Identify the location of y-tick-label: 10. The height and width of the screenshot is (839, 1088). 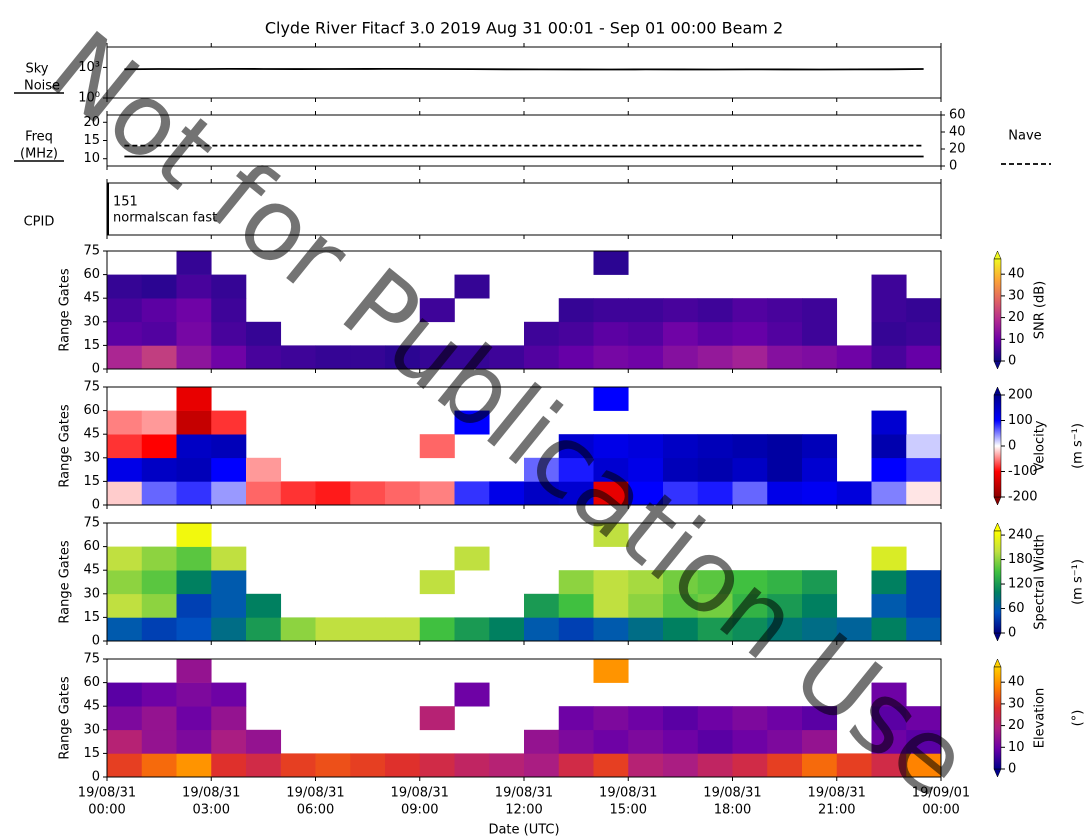
(91, 158).